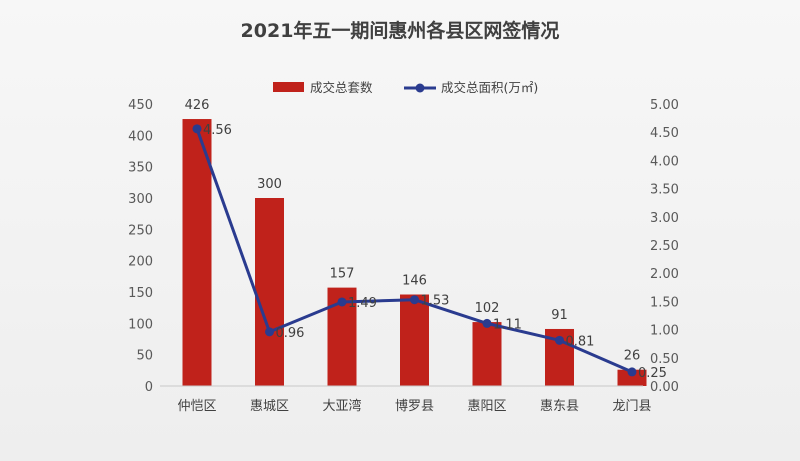 Image resolution: width=800 pixels, height=461 pixels. Describe the element at coordinates (362, 303) in the screenshot. I see `line-data-label: 1.49` at that location.